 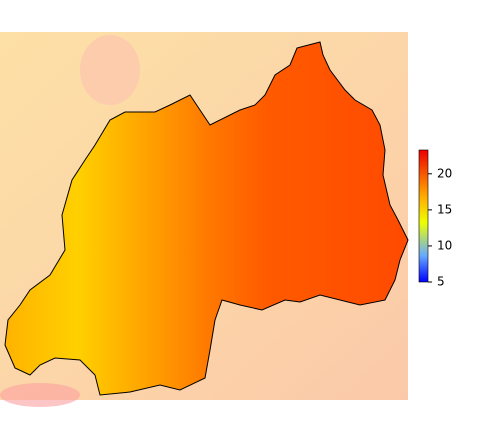 I want to click on tick-label: 15, so click(x=444, y=209).